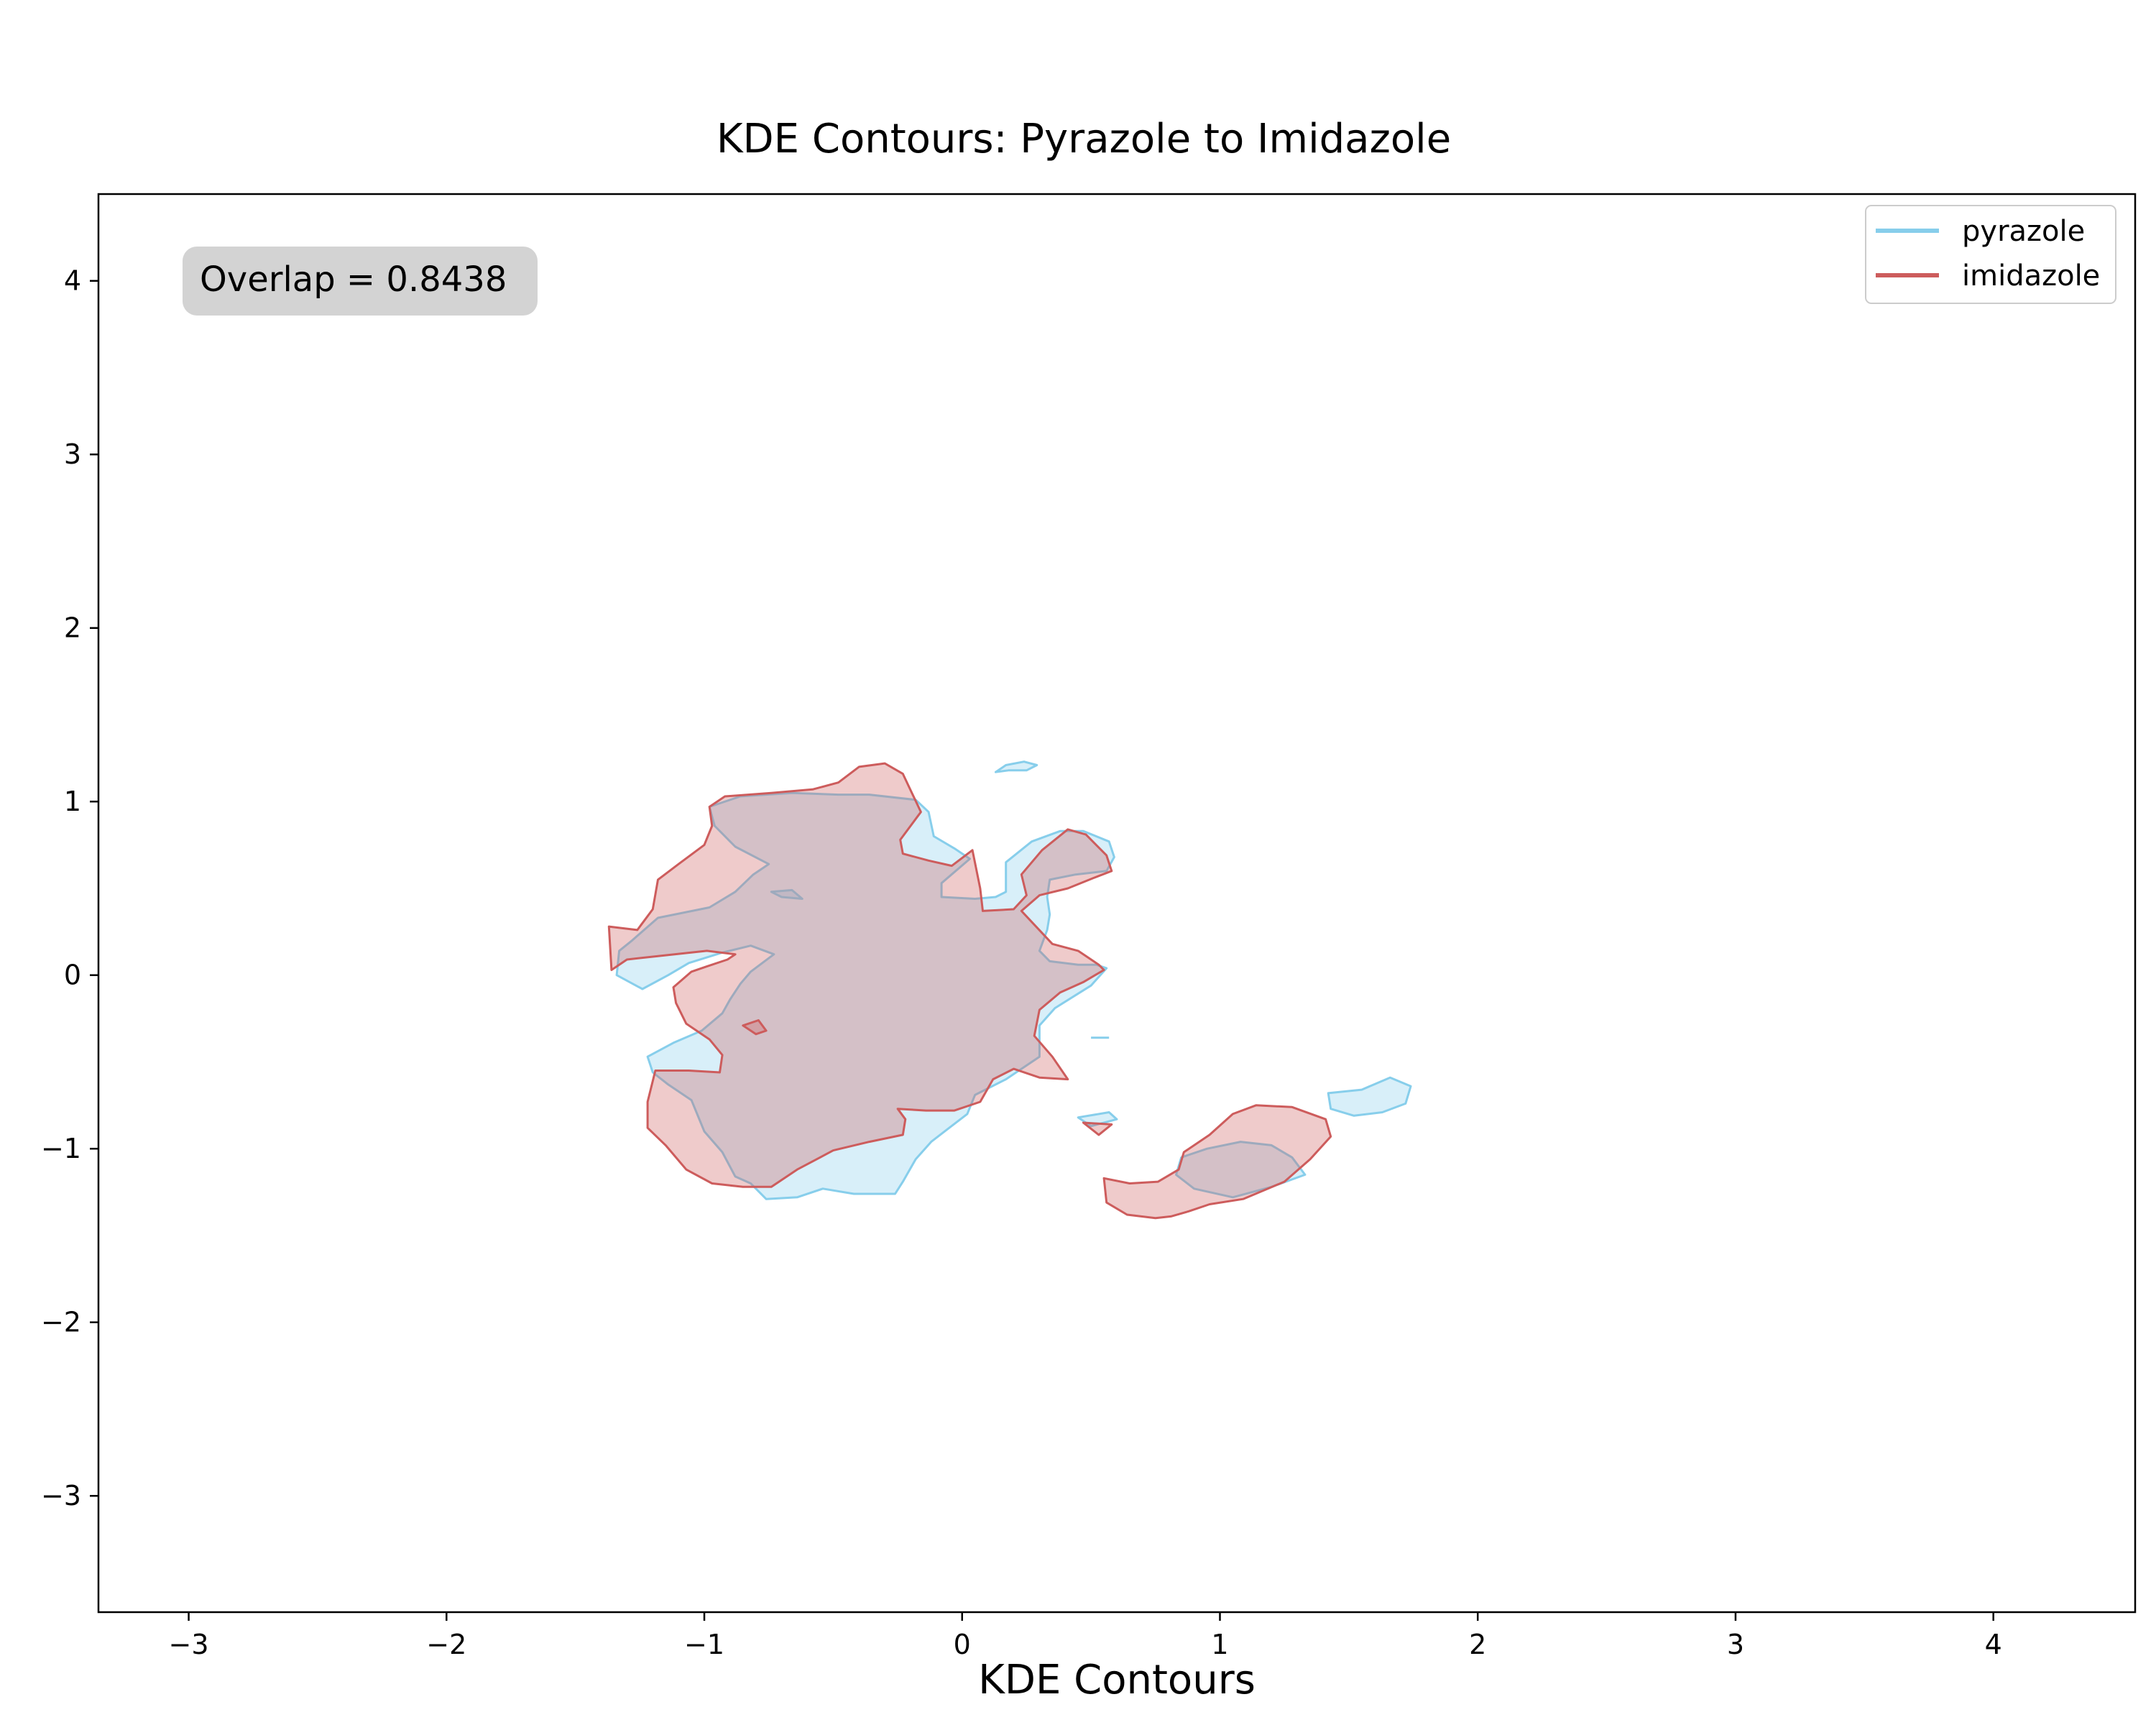  Describe the element at coordinates (61, 1322) in the screenshot. I see `y-tick-label: −2` at that location.